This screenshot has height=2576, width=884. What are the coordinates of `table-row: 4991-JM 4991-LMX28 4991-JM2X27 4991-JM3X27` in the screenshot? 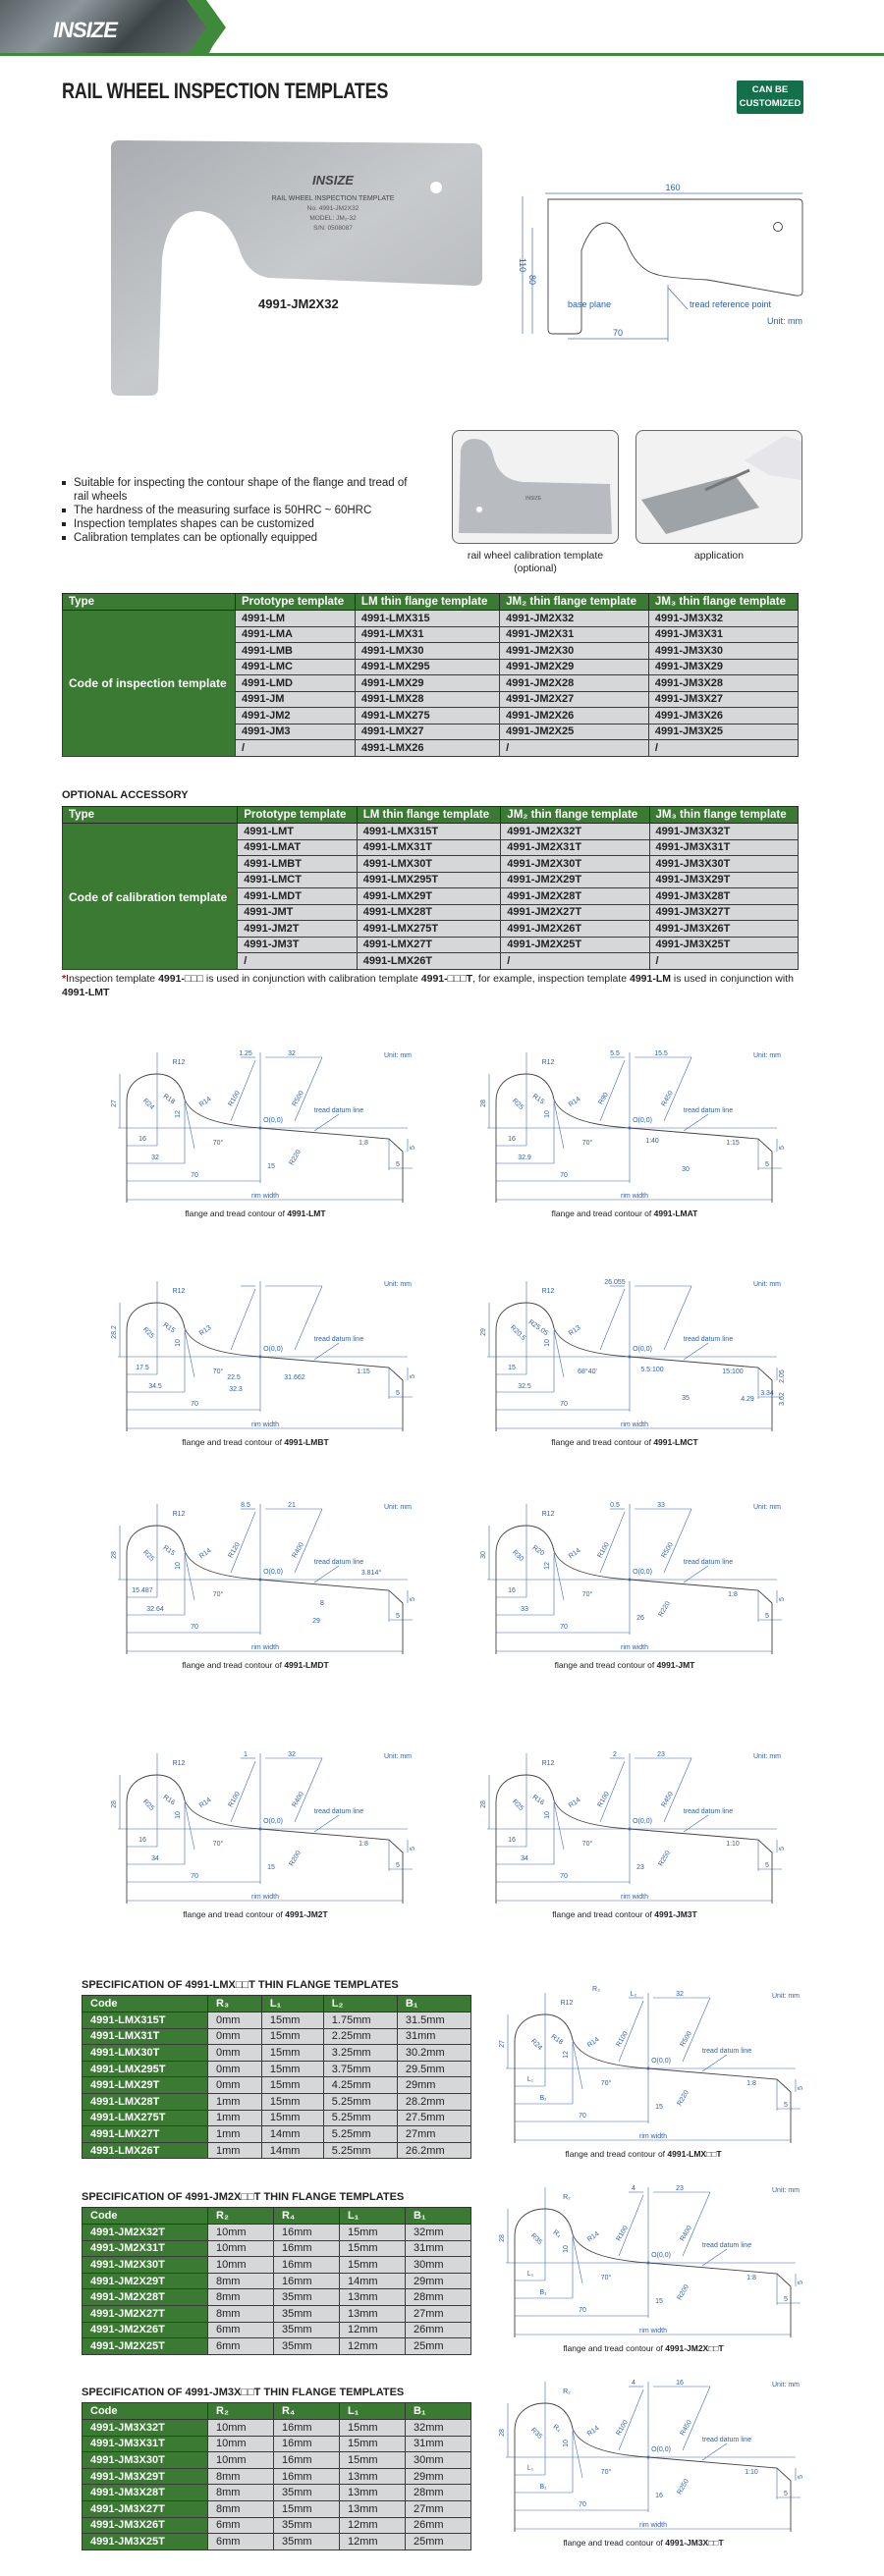 It's located at (431, 699).